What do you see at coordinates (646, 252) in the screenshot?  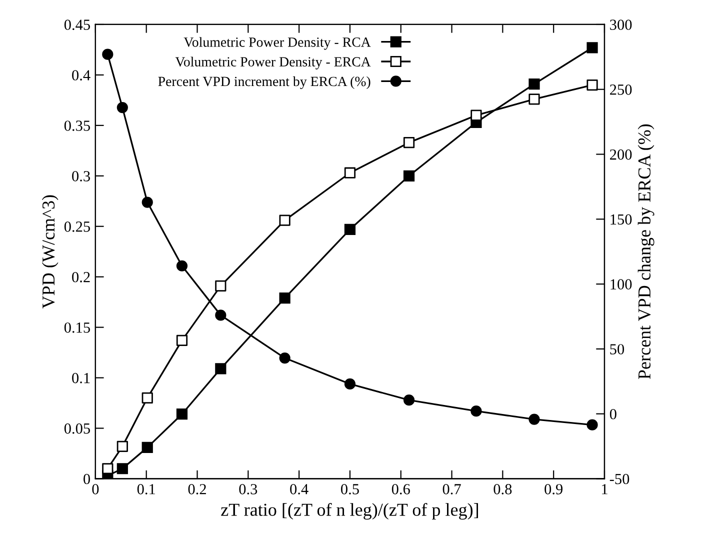 I see `y2-axis-title: Percent VPD change by ERCA (%)` at bounding box center [646, 252].